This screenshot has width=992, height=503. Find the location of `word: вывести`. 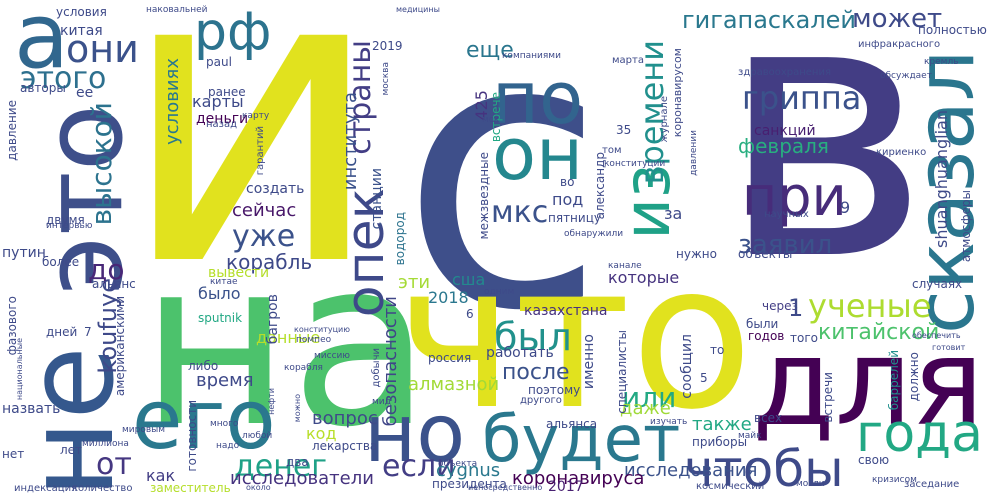

word: вывести is located at coordinates (239, 273).